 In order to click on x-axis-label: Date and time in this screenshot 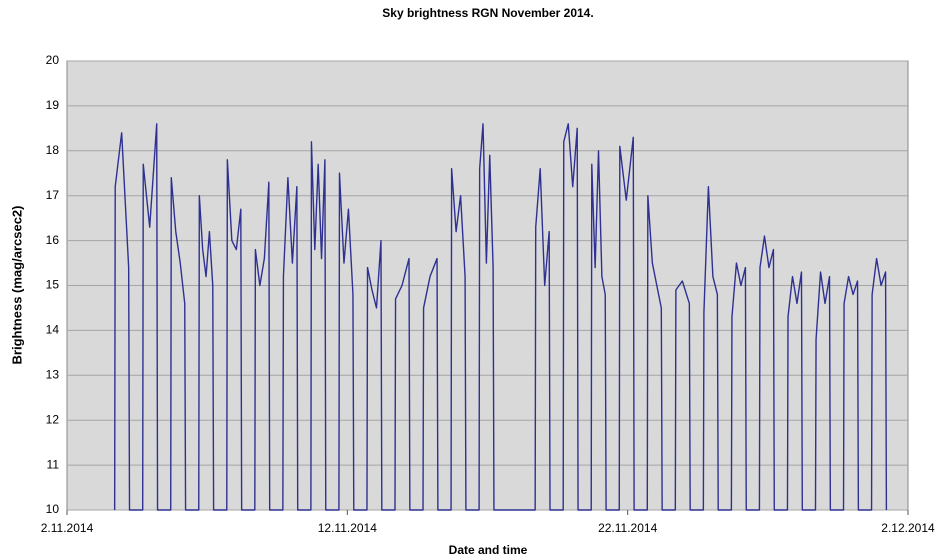, I will do `click(488, 550)`.